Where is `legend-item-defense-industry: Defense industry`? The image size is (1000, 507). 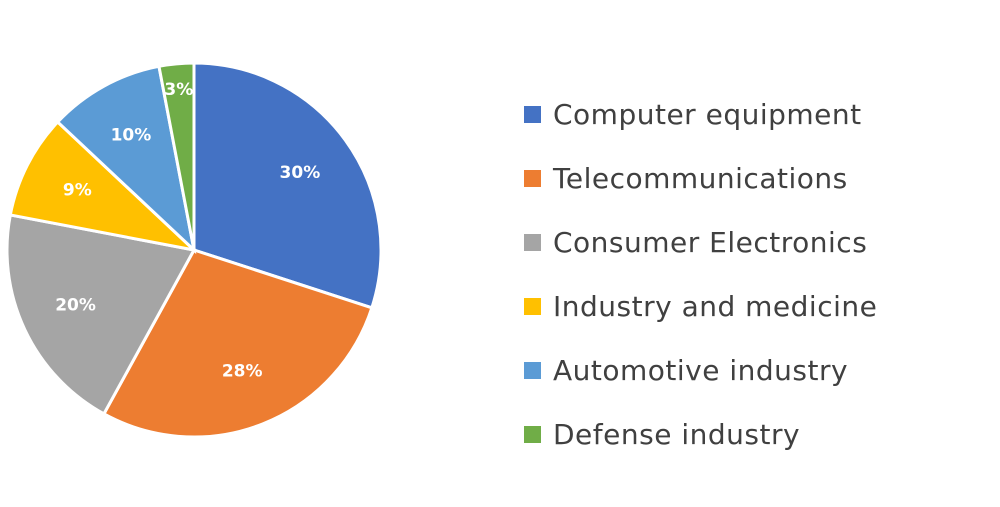 legend-item-defense-industry: Defense industry is located at coordinates (750, 434).